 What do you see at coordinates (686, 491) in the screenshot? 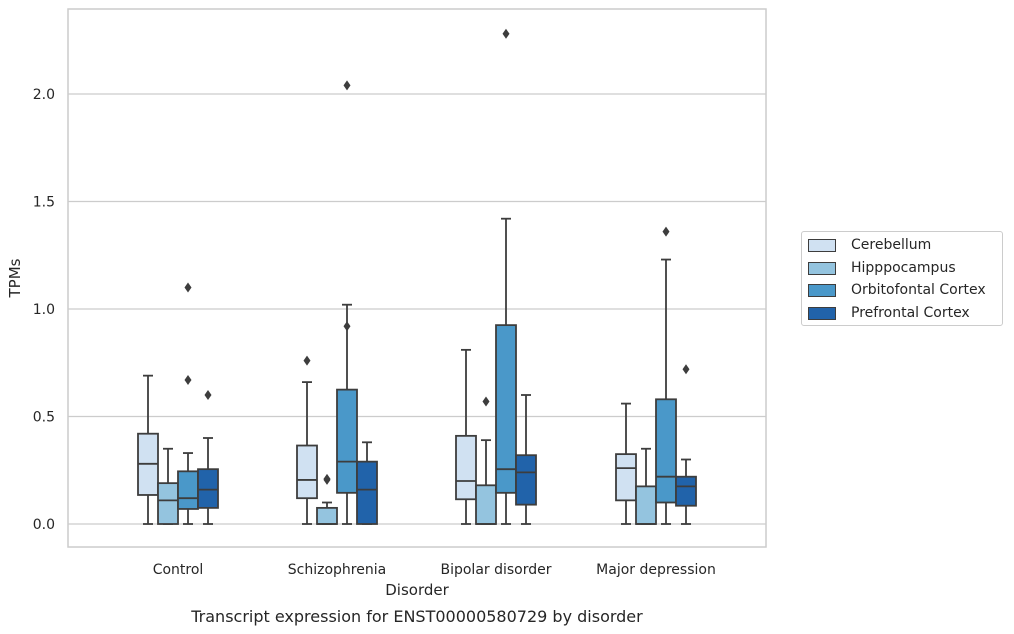
I see `box-3-3-body` at bounding box center [686, 491].